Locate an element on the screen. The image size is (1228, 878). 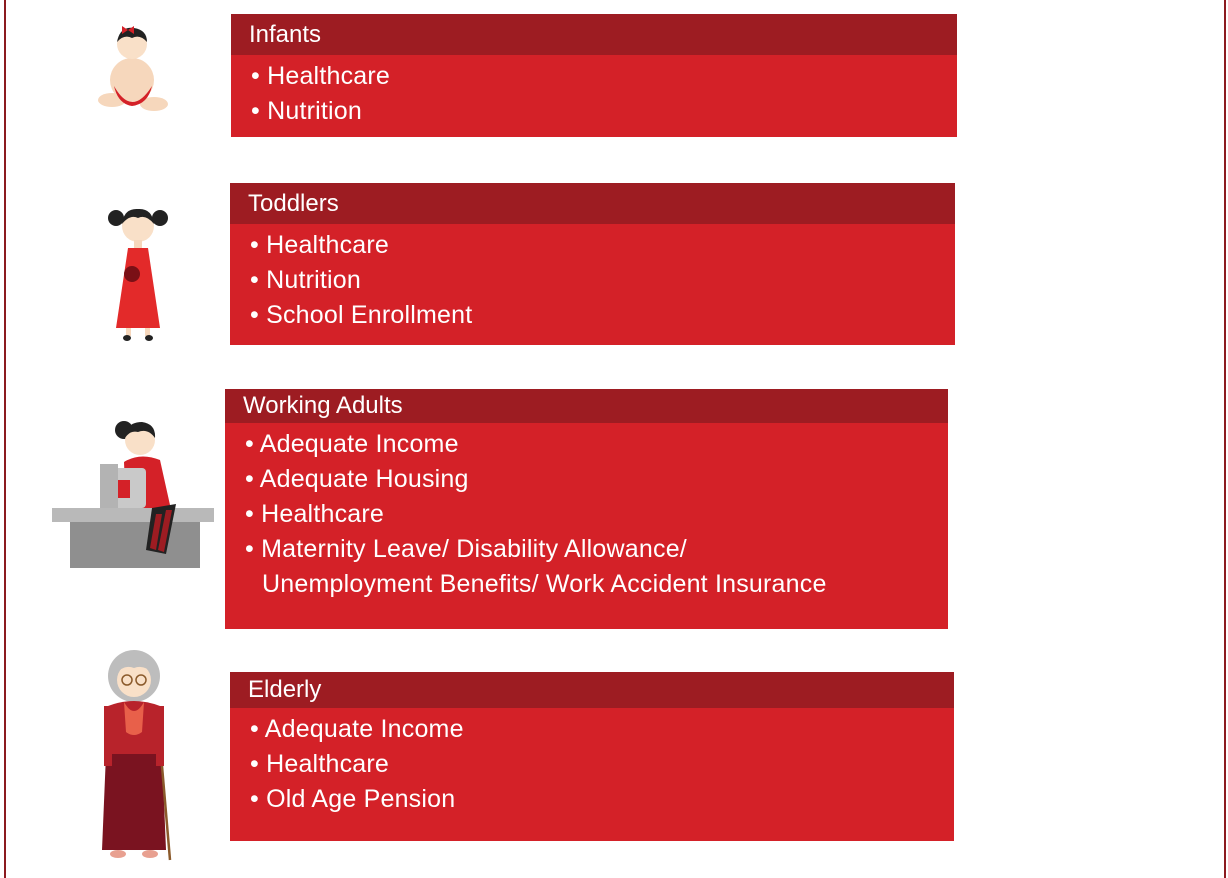
card-item: • School Enrollment is located at coordinates (361, 315).